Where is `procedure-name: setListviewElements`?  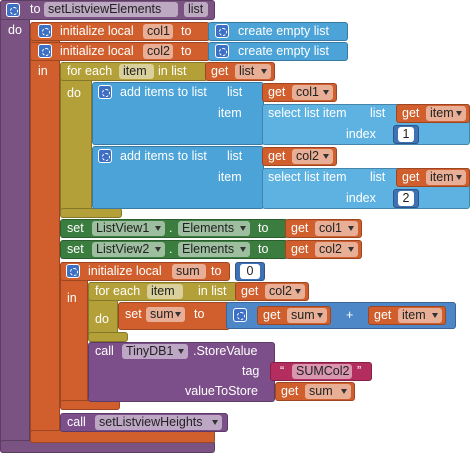 procedure-name: setListviewElements is located at coordinates (111, 9).